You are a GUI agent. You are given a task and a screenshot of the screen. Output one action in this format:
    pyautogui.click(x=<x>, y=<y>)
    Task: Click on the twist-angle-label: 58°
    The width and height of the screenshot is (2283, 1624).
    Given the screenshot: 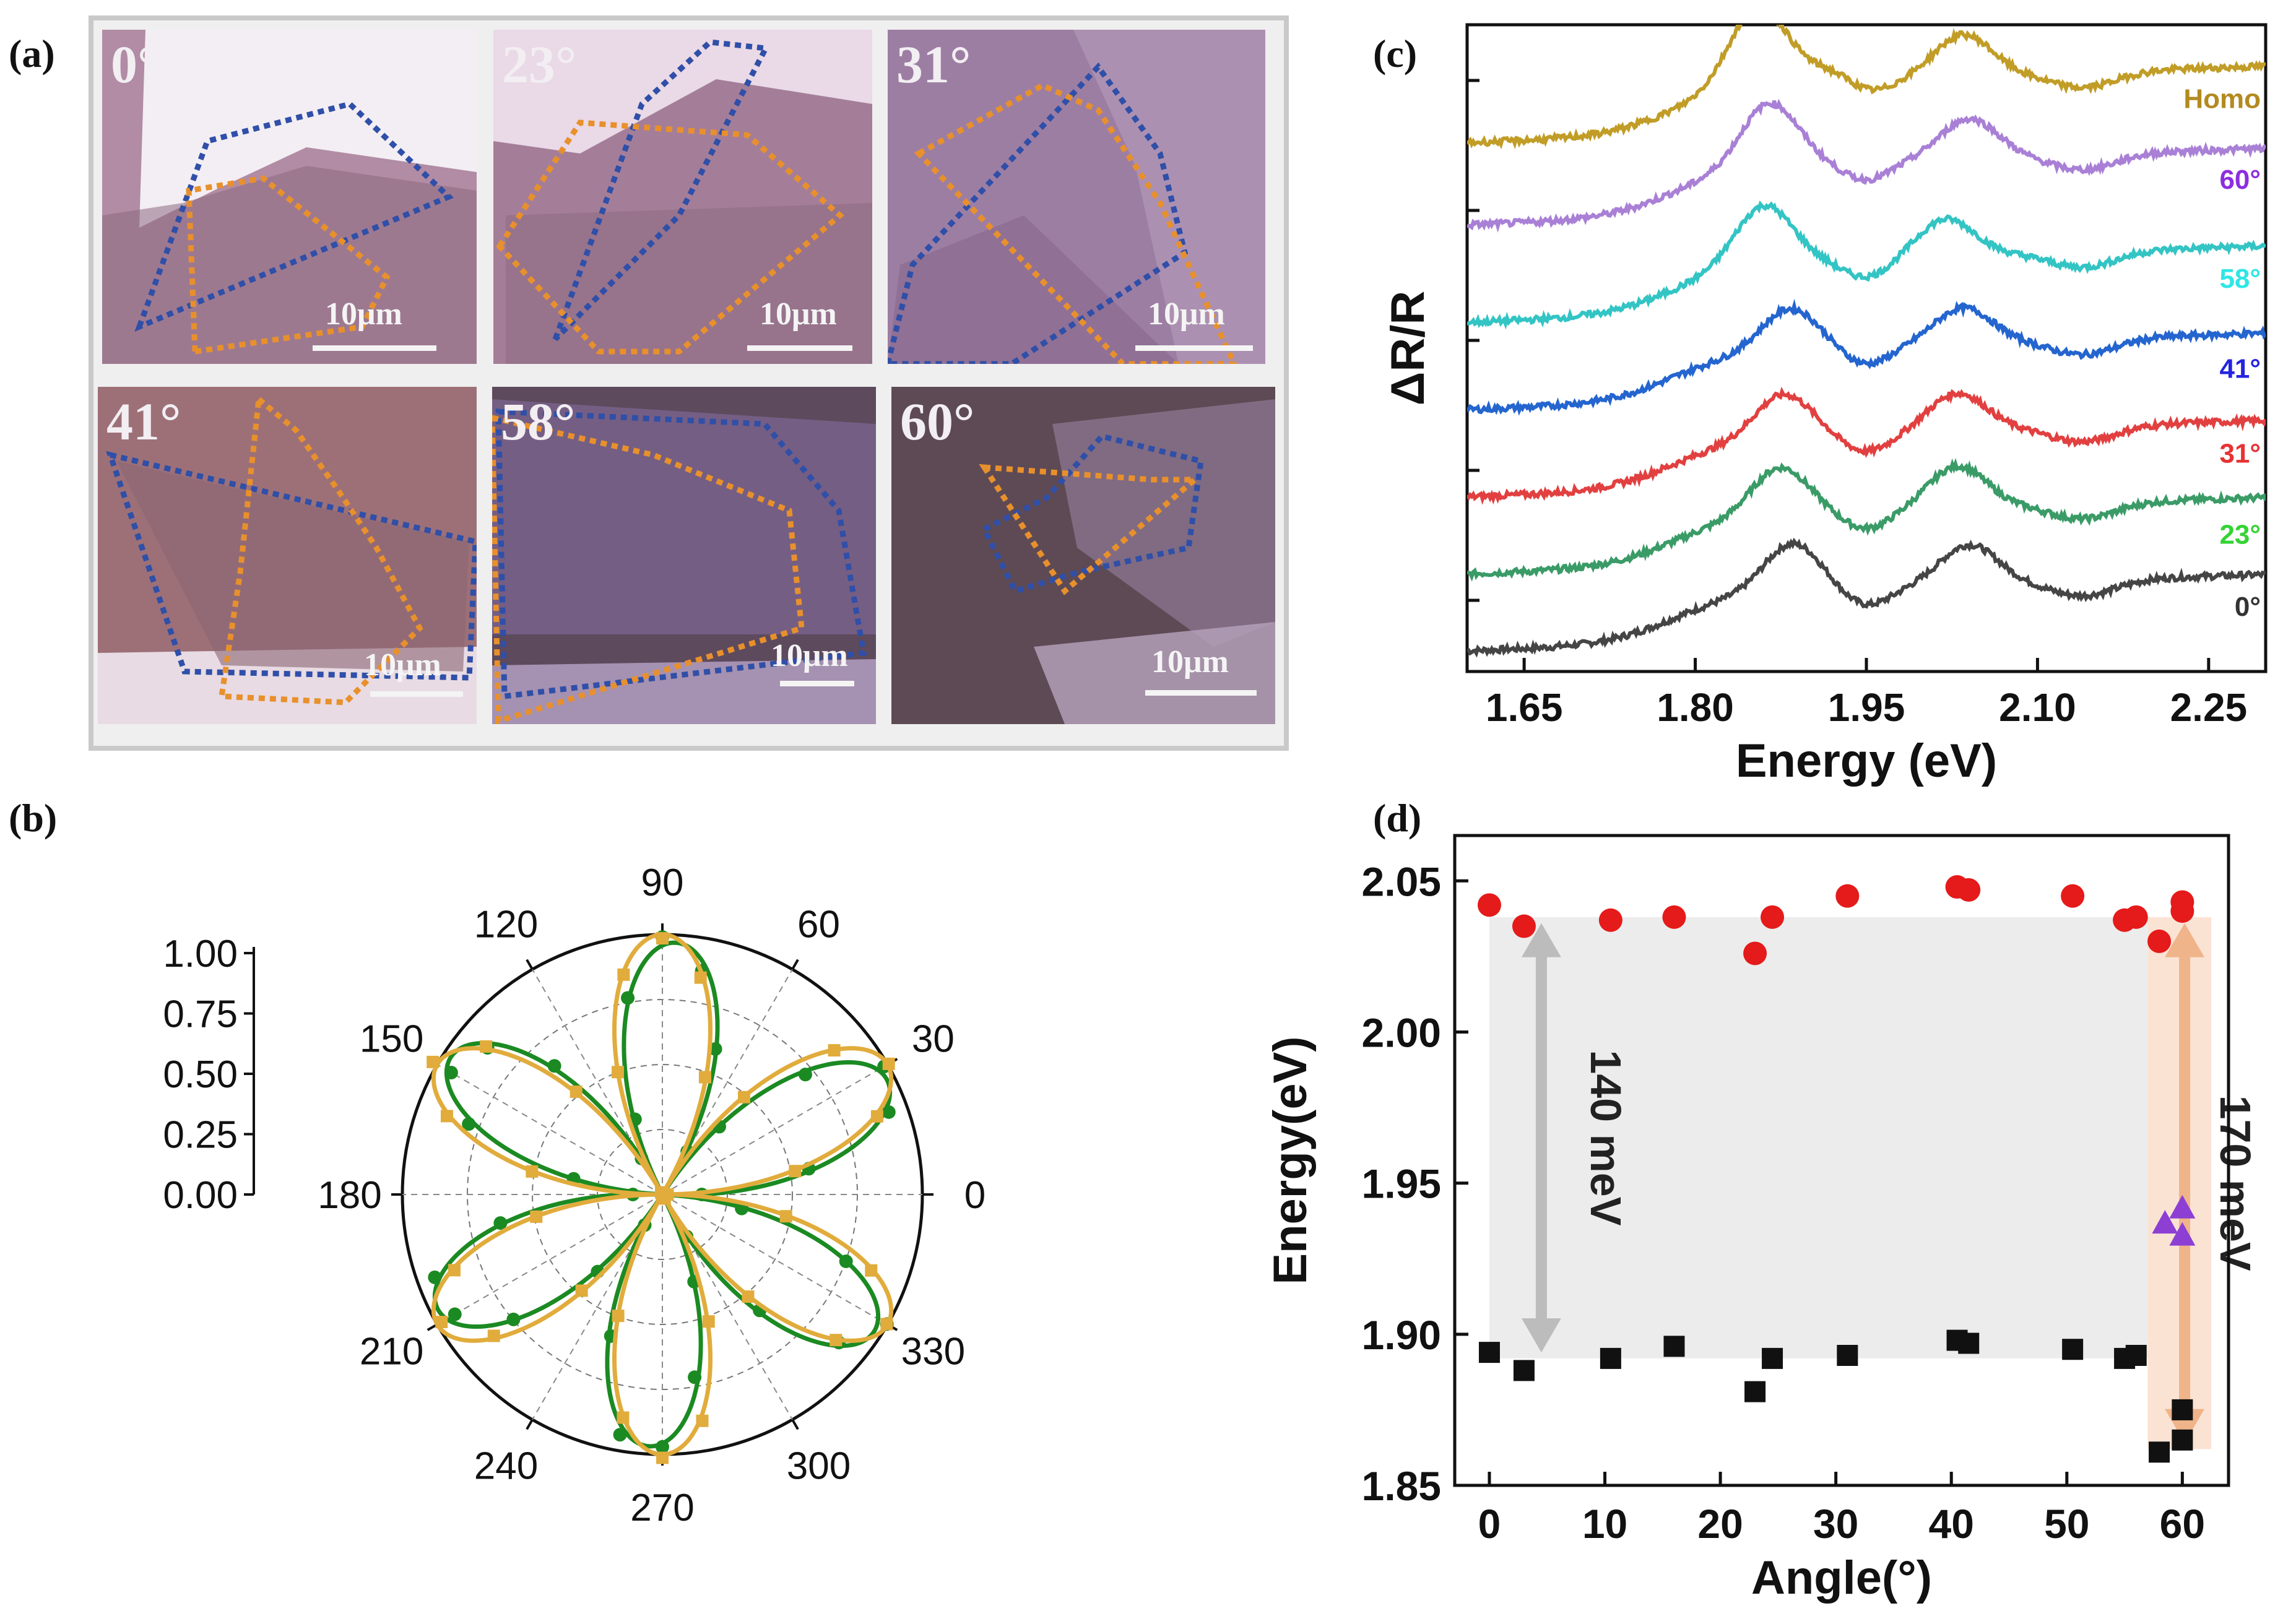 What is the action you would take?
    pyautogui.click(x=538, y=421)
    